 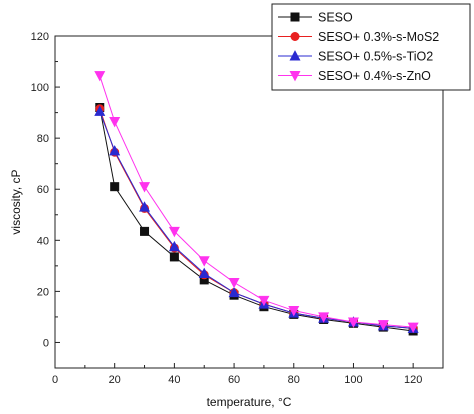 I want to click on x-tick-label: 120, so click(x=413, y=380).